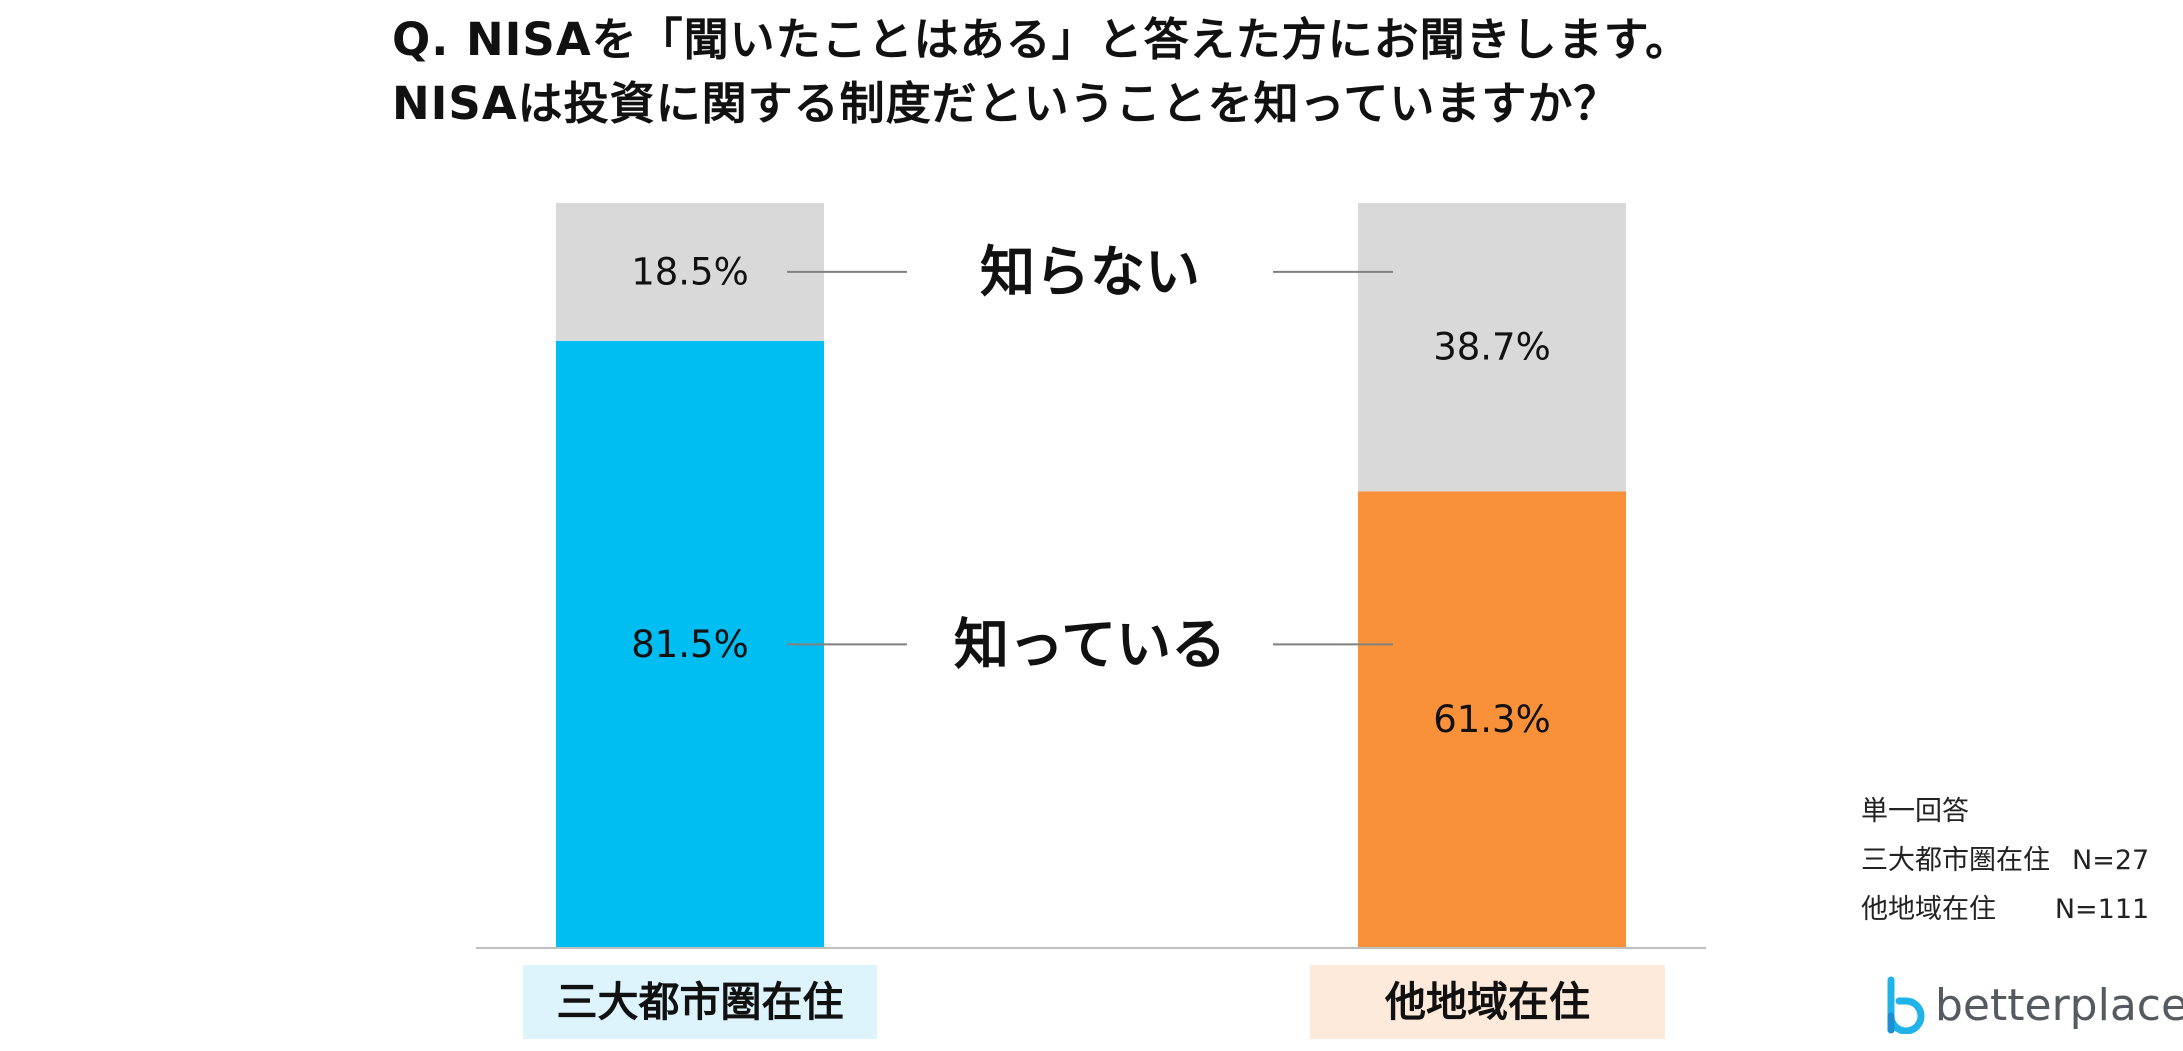  I want to click on sample-note: 単一回答 三大都市圏在住 N=27 他地域在住 N=111, so click(2005, 860).